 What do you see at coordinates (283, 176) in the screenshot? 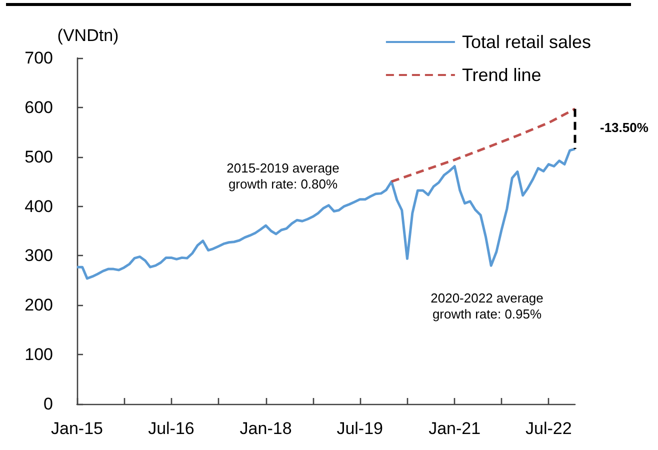
I see `annotation: 2015-2019 average growth rate: 0.80%` at bounding box center [283, 176].